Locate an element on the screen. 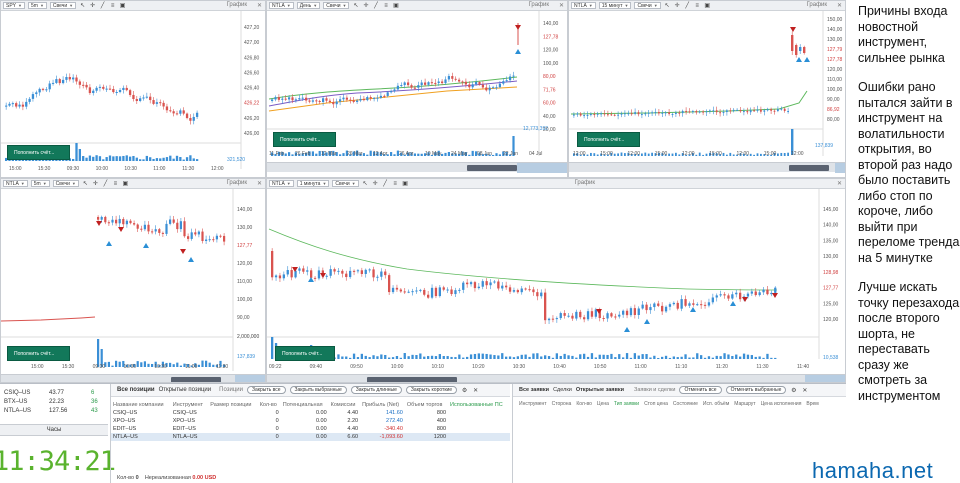  interval-select: 1 минута ▼ is located at coordinates (313, 183).